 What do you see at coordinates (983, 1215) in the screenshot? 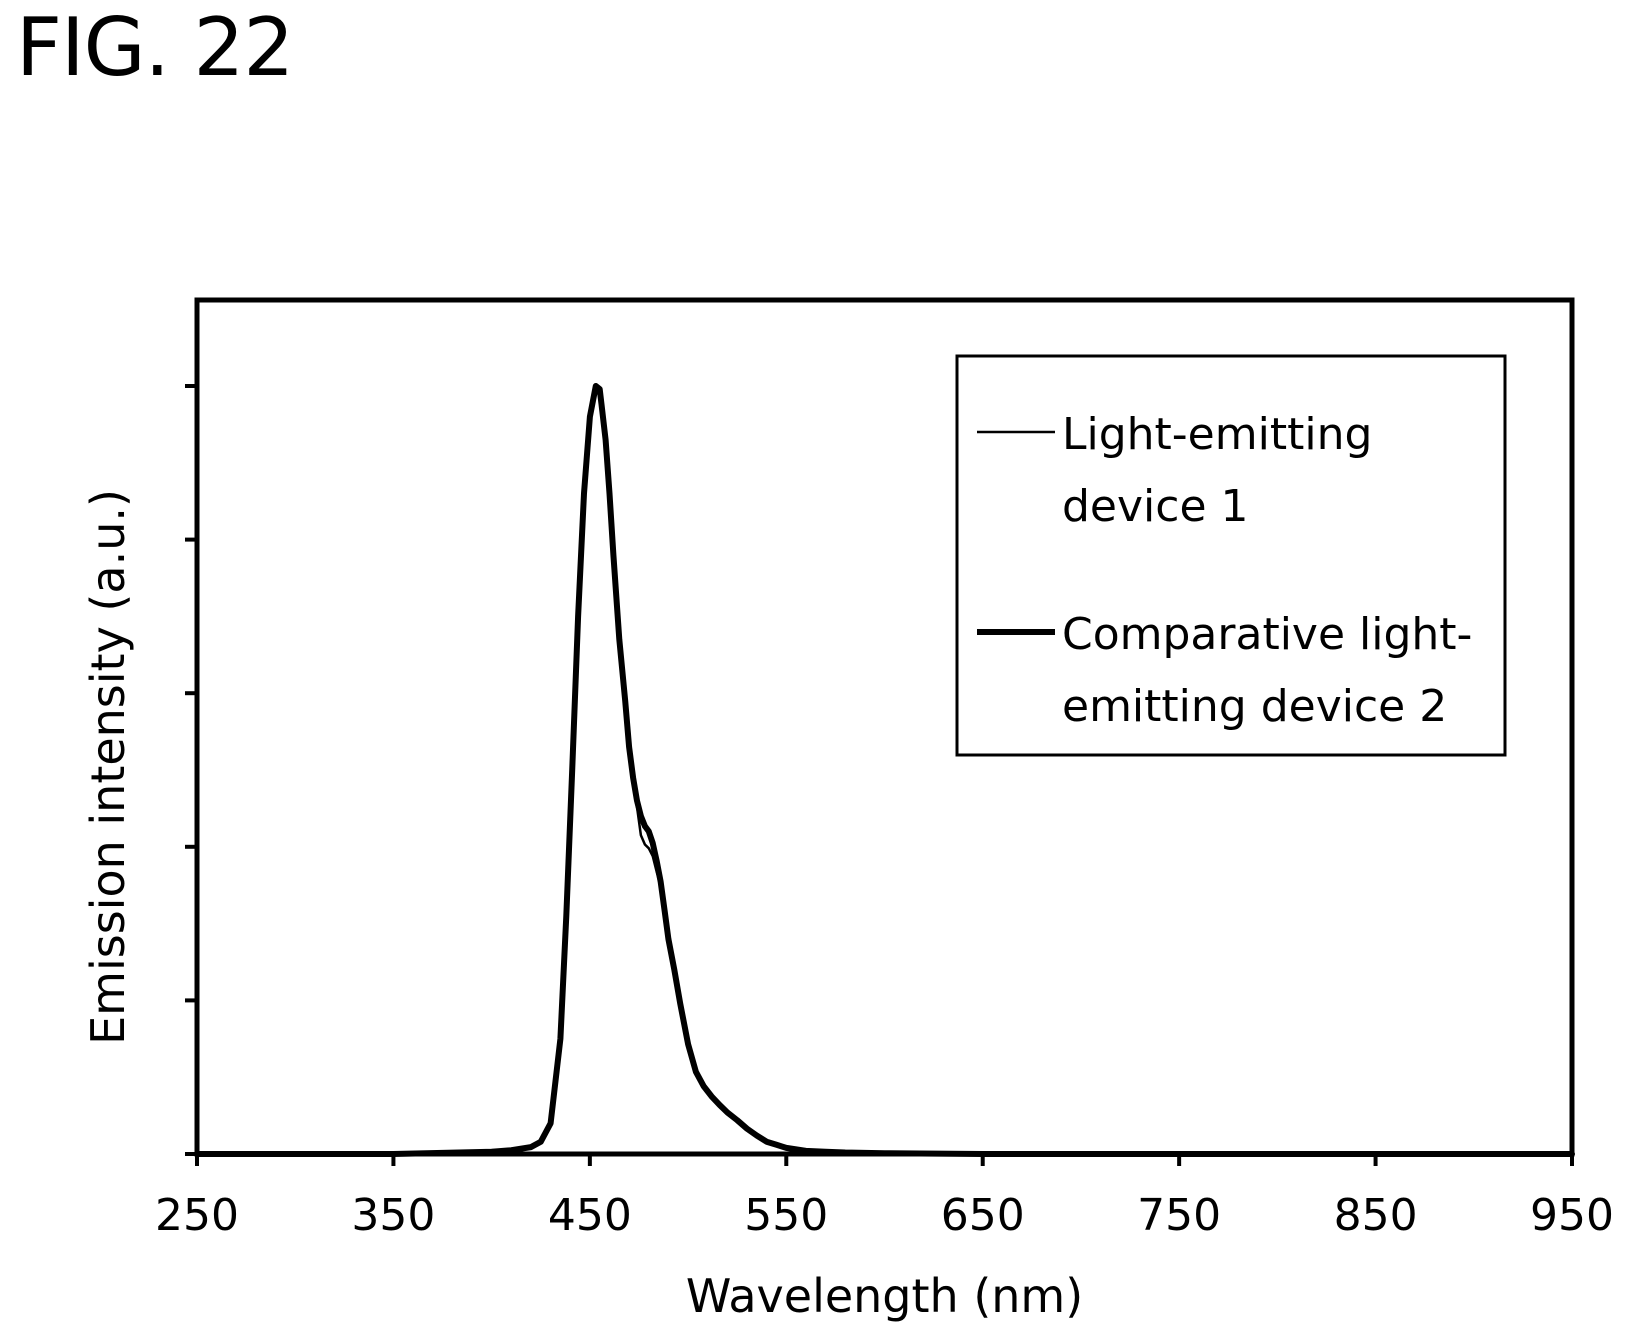
I see `x-tick-label: 650` at bounding box center [983, 1215].